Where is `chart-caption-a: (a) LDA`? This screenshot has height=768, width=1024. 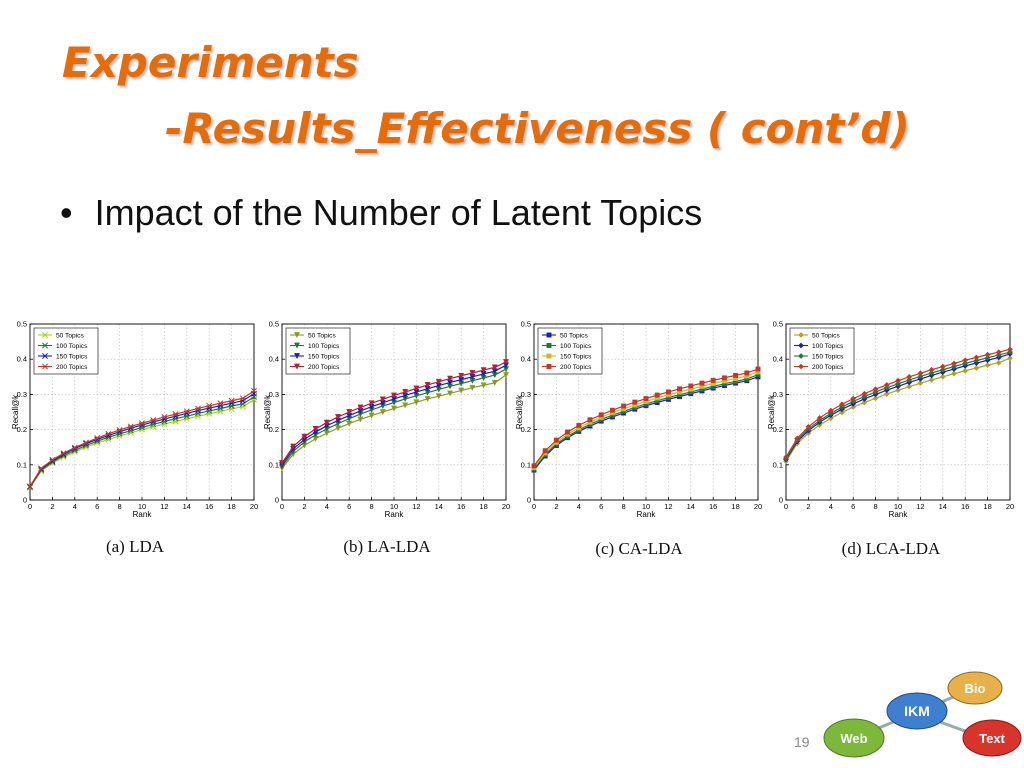
chart-caption-a: (a) LDA is located at coordinates (135, 546).